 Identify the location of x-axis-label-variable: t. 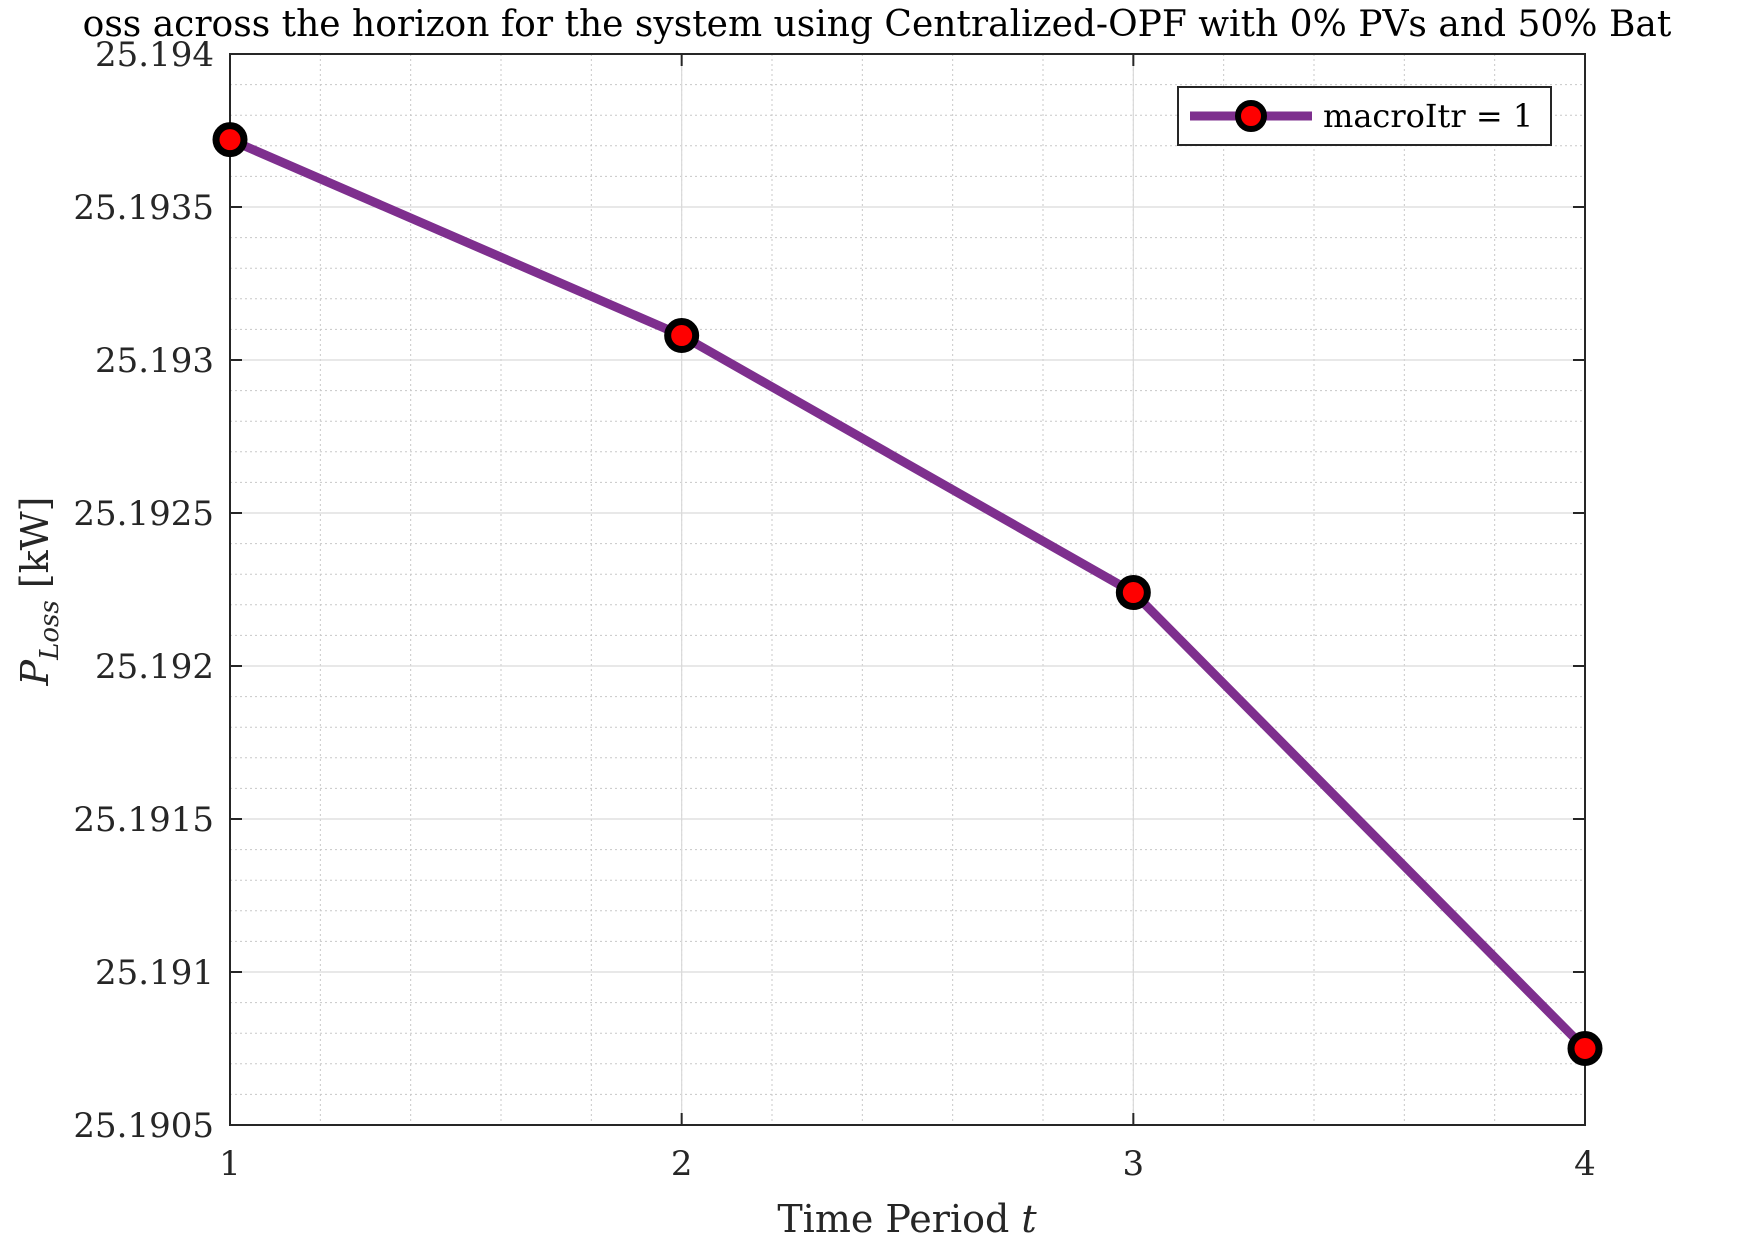
(1029, 1217).